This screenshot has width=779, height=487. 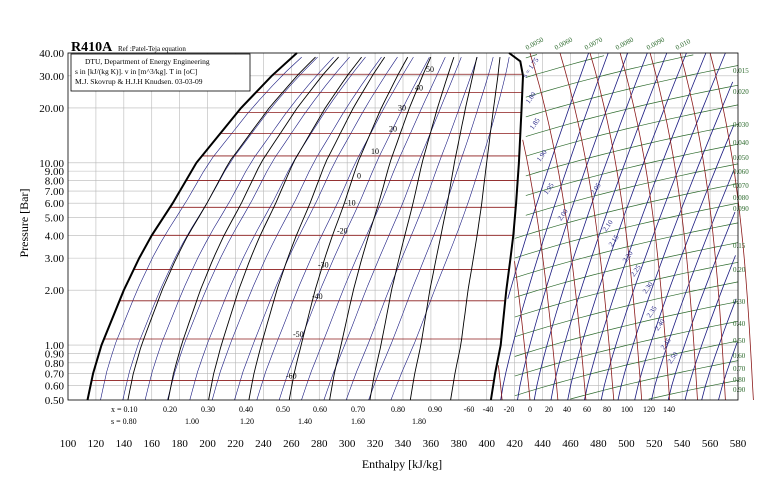 What do you see at coordinates (542, 155) in the screenshot?
I see `entropy-label-vapor: 1.90` at bounding box center [542, 155].